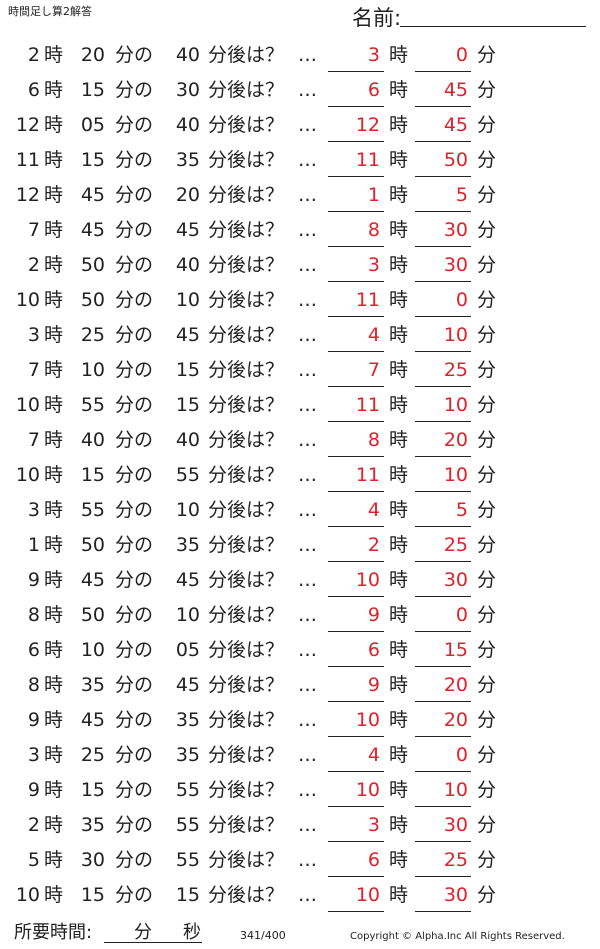 This screenshot has height=949, width=600. I want to click on minute: 25, so click(92, 335).